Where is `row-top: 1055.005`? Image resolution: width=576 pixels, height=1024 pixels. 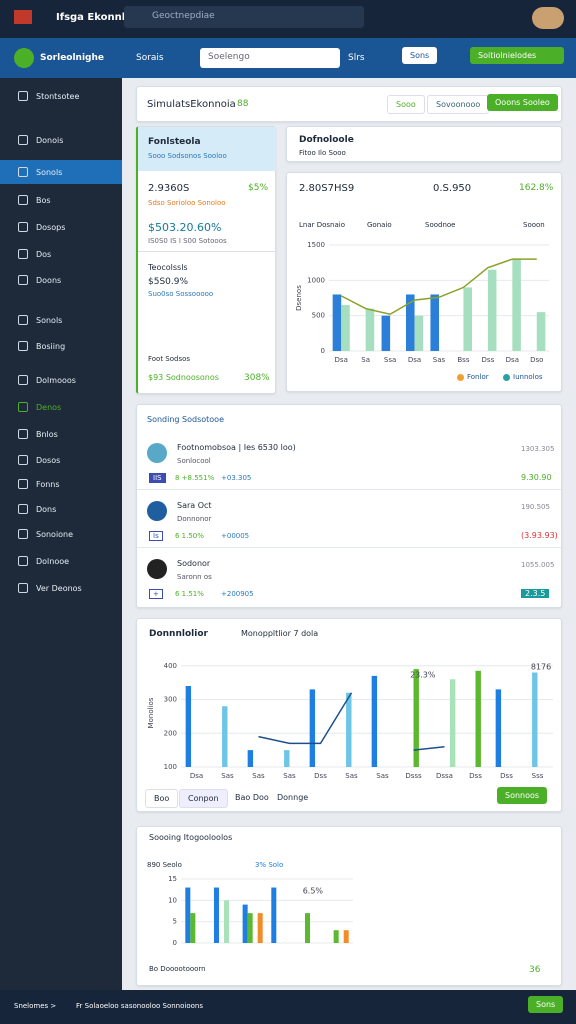
row-top: 1055.005 is located at coordinates (538, 565).